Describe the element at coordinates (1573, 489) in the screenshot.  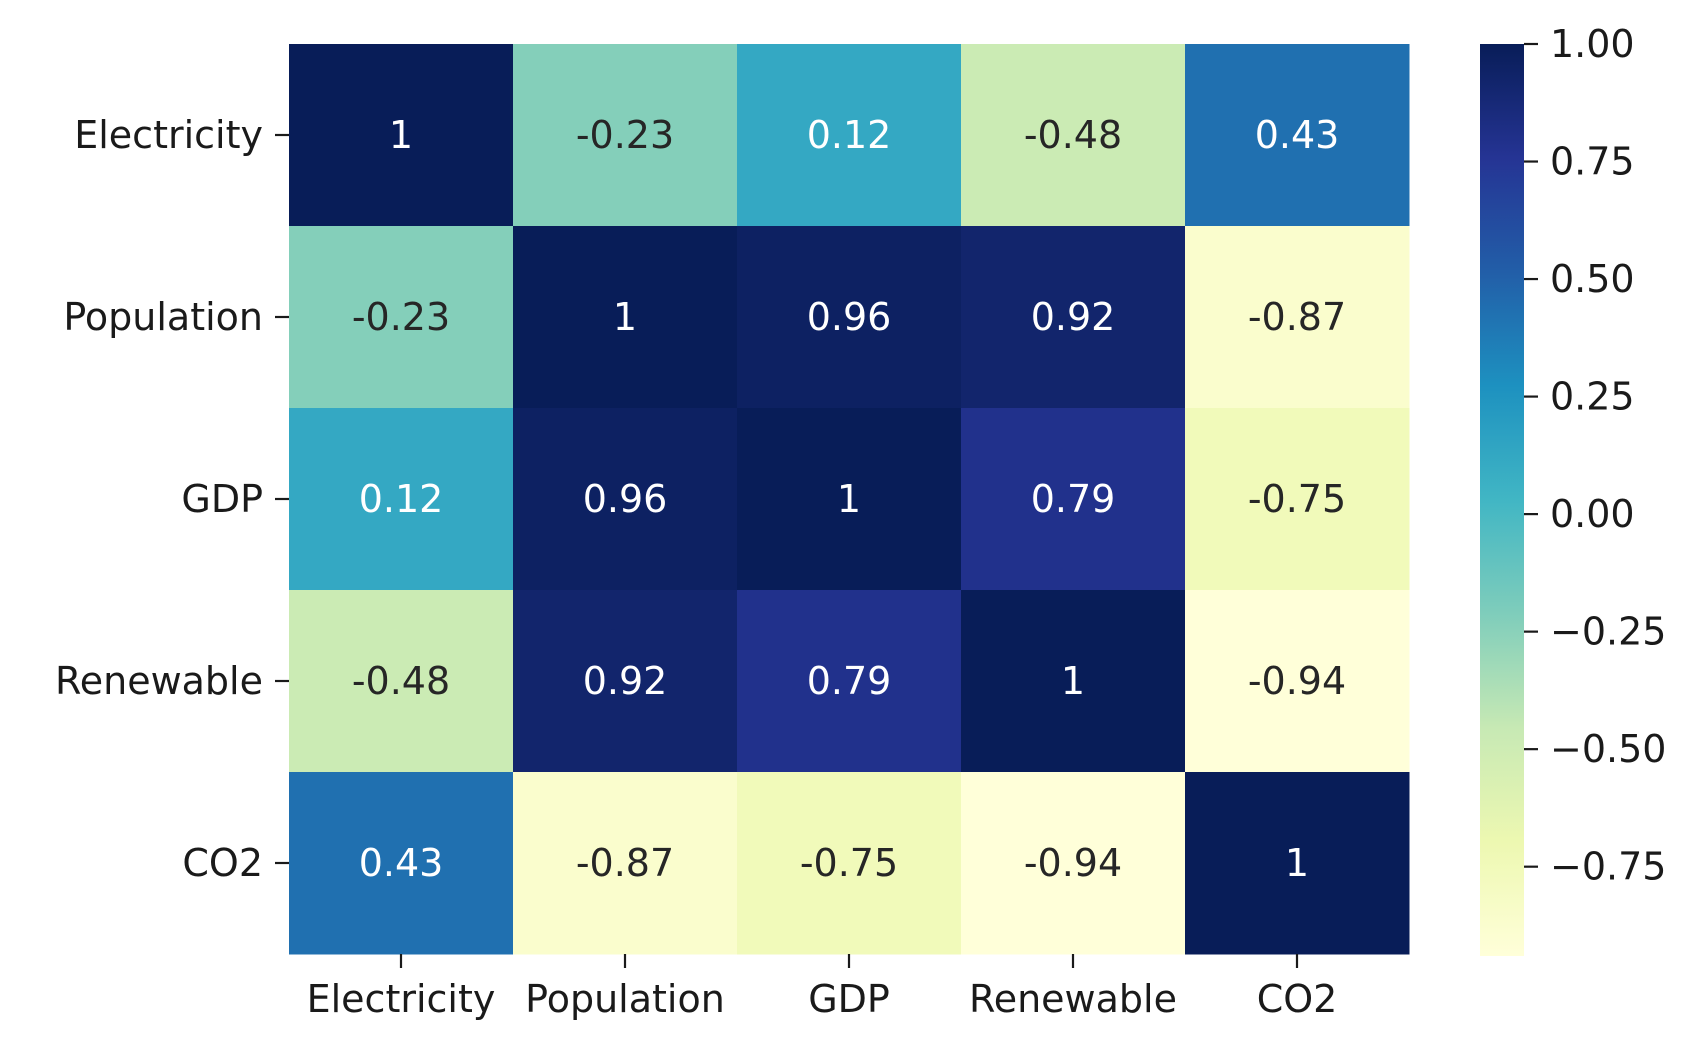
I see `colorbar: 1.00 0.75 0.50 0.25 0.00 −0.25 −0.50 −0.75` at that location.